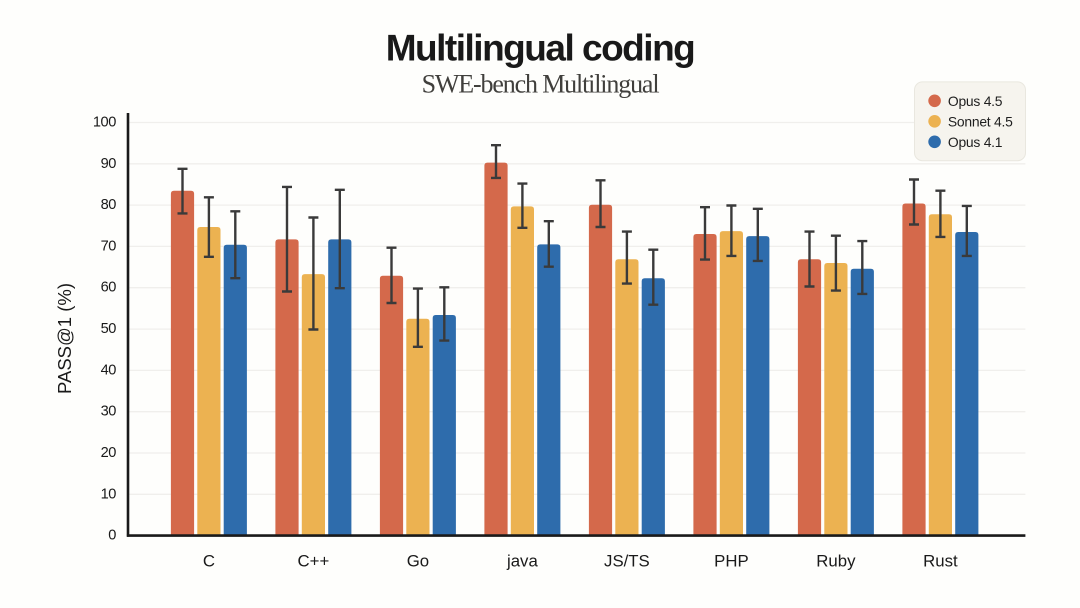 The height and width of the screenshot is (608, 1080). Describe the element at coordinates (522, 561) in the screenshot. I see `svg-text: java` at that location.